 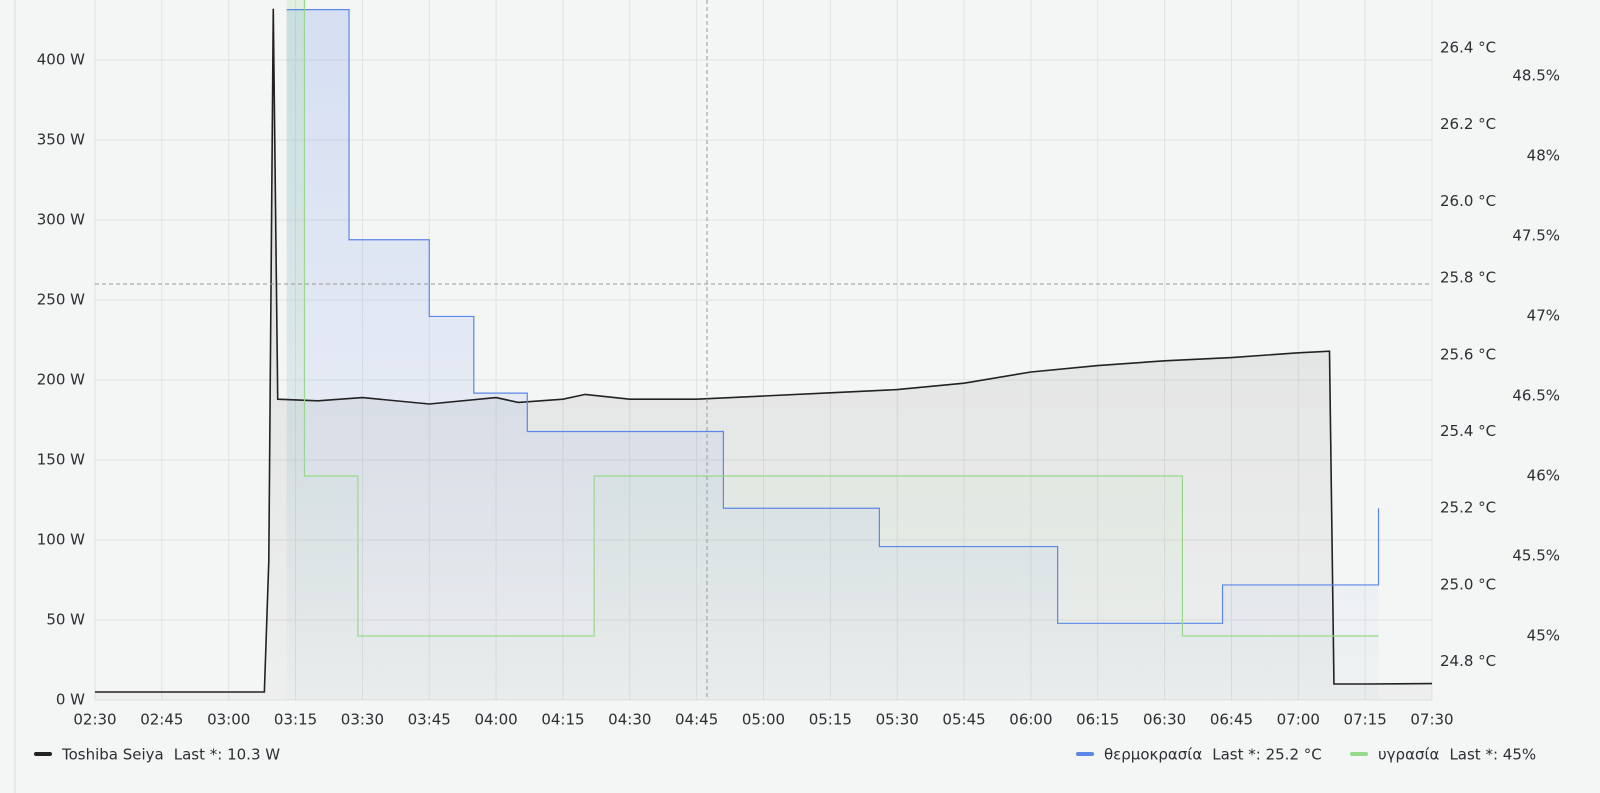 What do you see at coordinates (629, 720) in the screenshot?
I see `x-tick-label: 04:30` at bounding box center [629, 720].